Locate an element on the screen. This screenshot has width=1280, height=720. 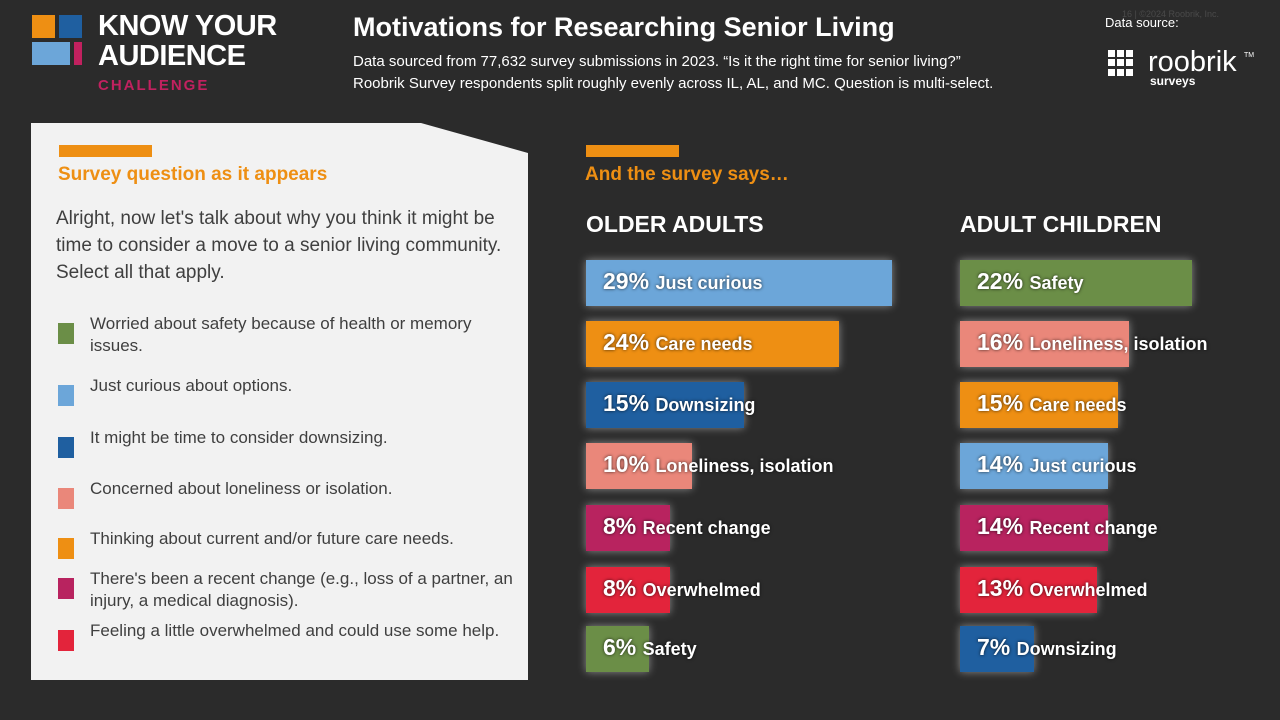
bar-label: 22% Safety is located at coordinates (1030, 281).